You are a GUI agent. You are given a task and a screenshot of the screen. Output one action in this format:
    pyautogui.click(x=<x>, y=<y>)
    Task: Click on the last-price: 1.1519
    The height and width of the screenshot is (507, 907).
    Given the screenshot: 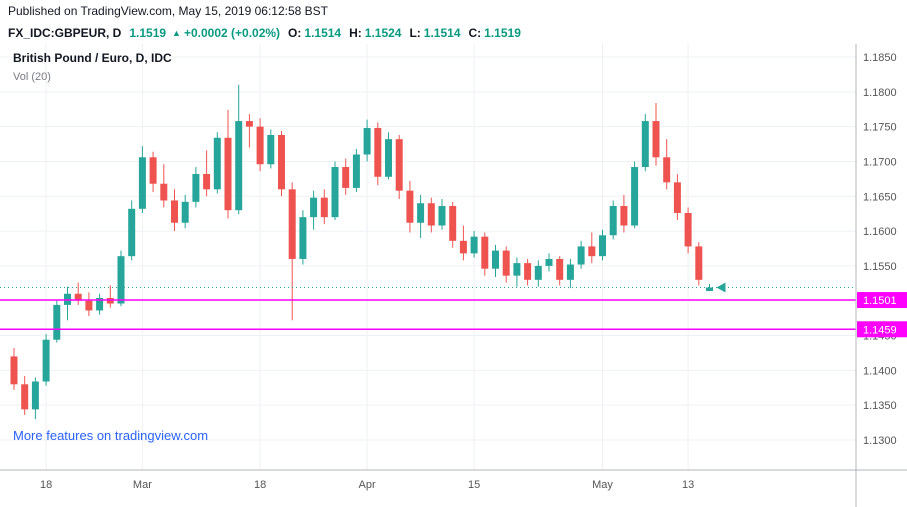 What is the action you would take?
    pyautogui.click(x=148, y=33)
    